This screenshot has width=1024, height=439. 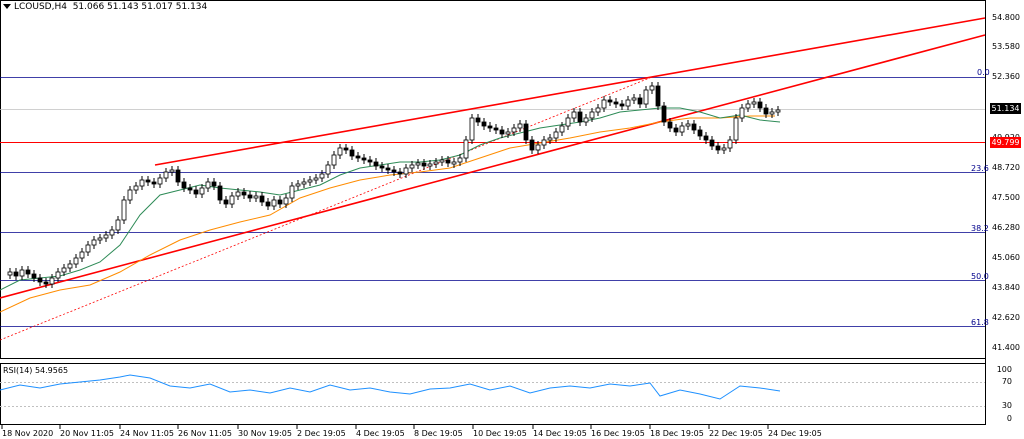 What do you see at coordinates (1006, 257) in the screenshot?
I see `price-tick: 45.060` at bounding box center [1006, 257].